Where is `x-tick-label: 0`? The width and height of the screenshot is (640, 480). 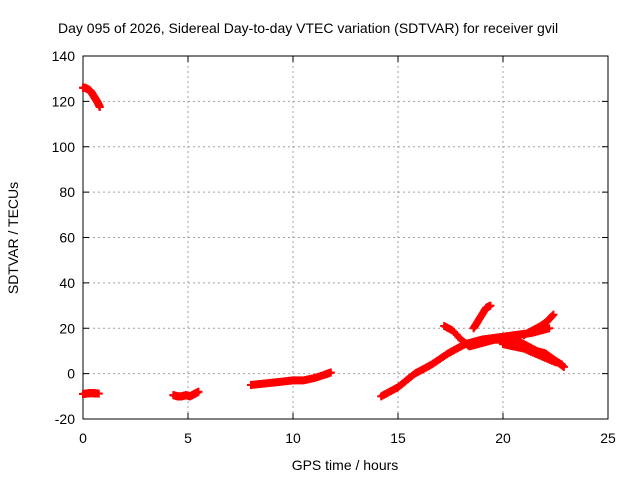
x-tick-label: 0 is located at coordinates (83, 438).